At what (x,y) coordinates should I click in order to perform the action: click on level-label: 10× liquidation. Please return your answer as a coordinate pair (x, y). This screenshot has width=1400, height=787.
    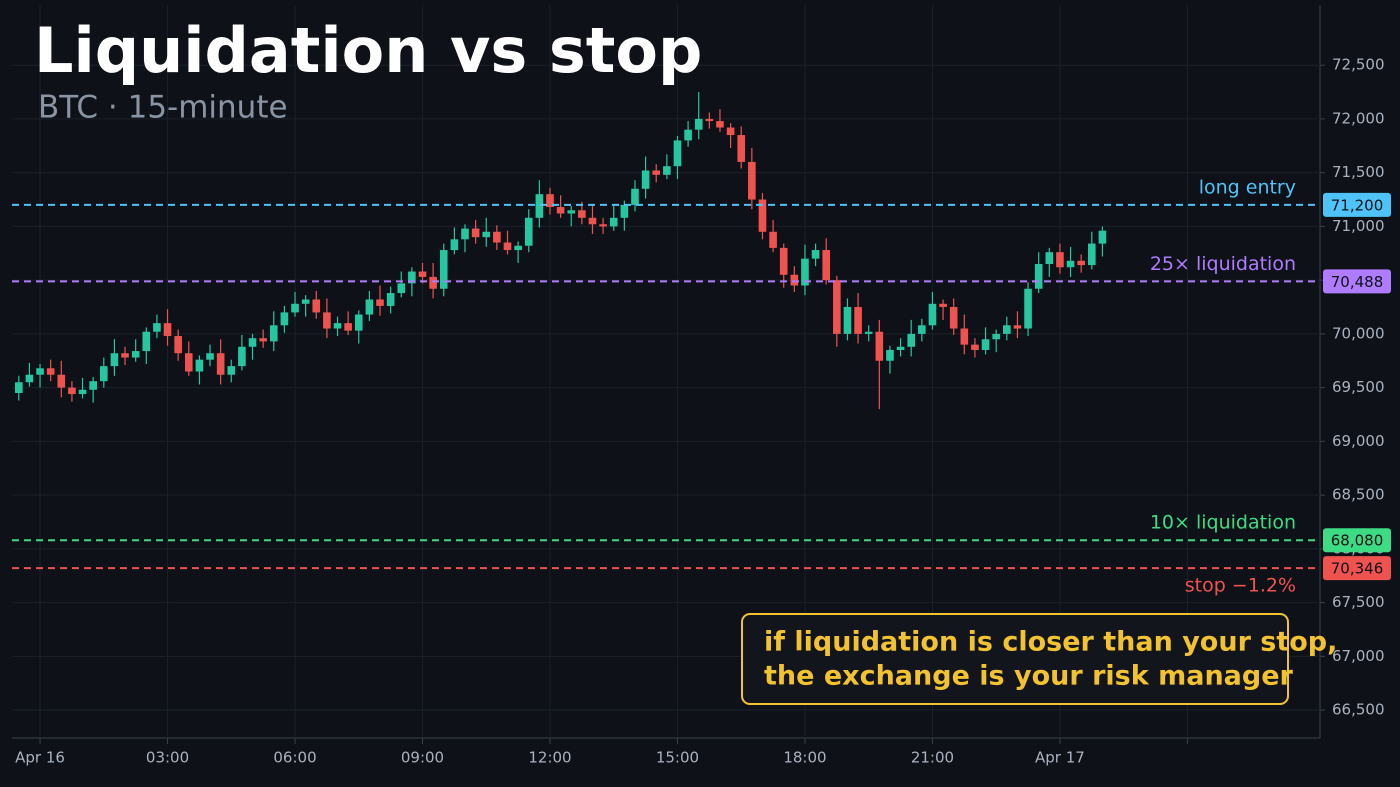
    Looking at the image, I should click on (1223, 523).